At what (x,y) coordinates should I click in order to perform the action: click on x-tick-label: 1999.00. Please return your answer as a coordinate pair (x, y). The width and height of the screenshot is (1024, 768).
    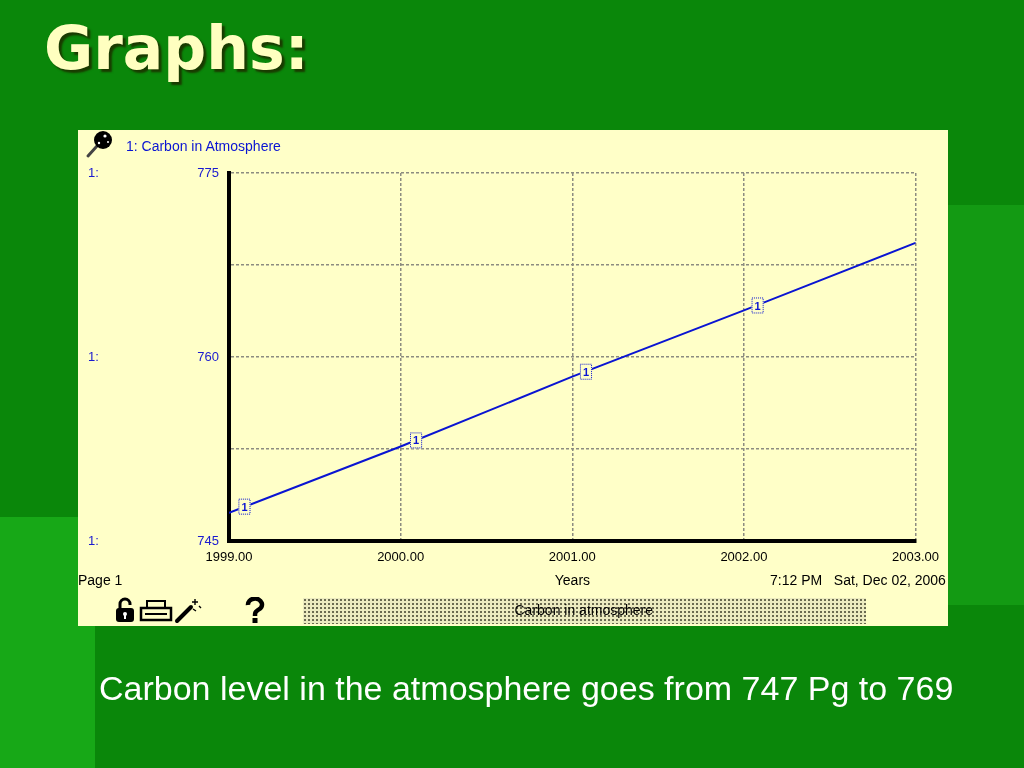
    Looking at the image, I should click on (229, 557).